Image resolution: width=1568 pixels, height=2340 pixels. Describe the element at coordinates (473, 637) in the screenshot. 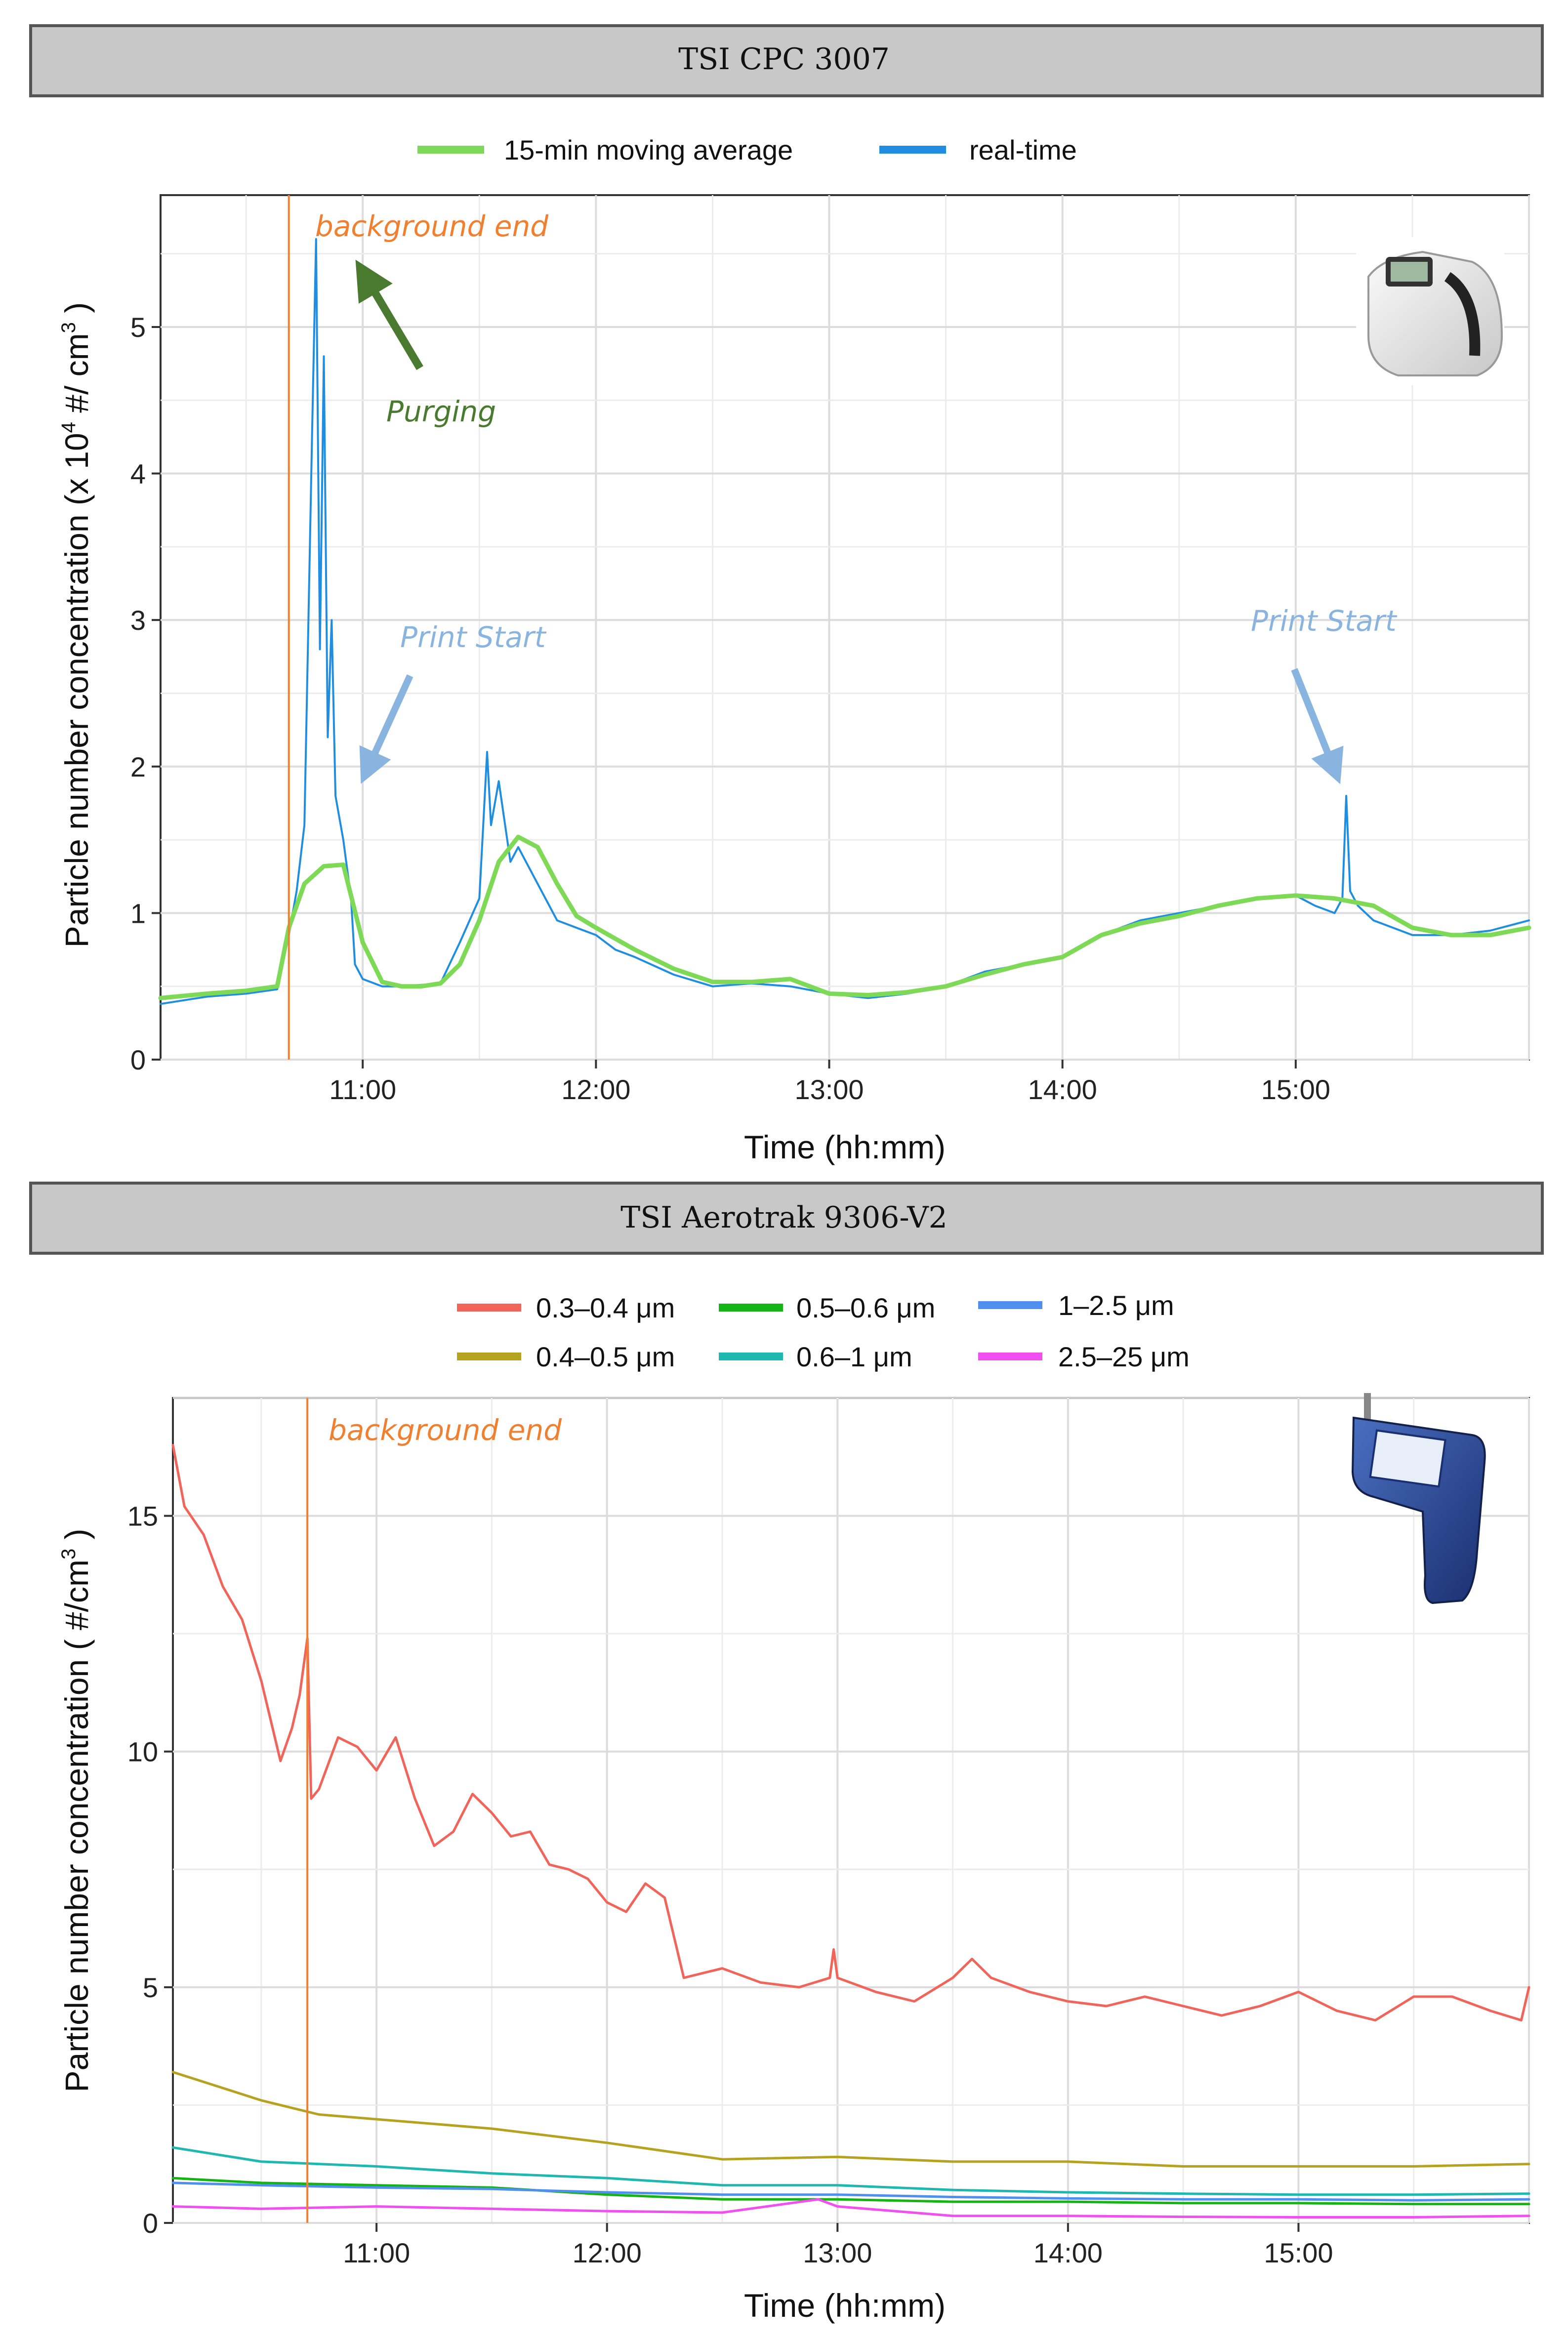

I see `cpc-annot-print-start-1: Print Start` at that location.